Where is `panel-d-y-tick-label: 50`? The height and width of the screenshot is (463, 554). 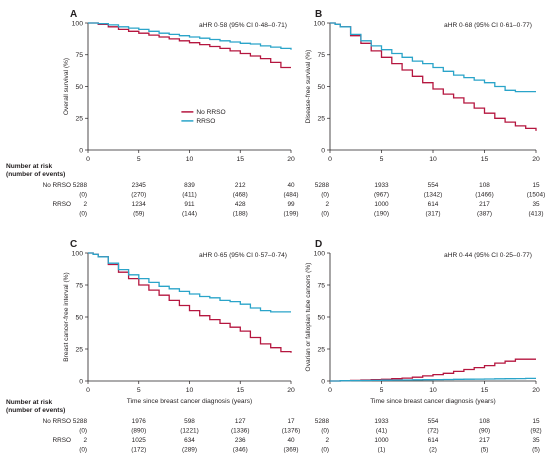 panel-d-y-tick-label: 50 is located at coordinates (321, 317).